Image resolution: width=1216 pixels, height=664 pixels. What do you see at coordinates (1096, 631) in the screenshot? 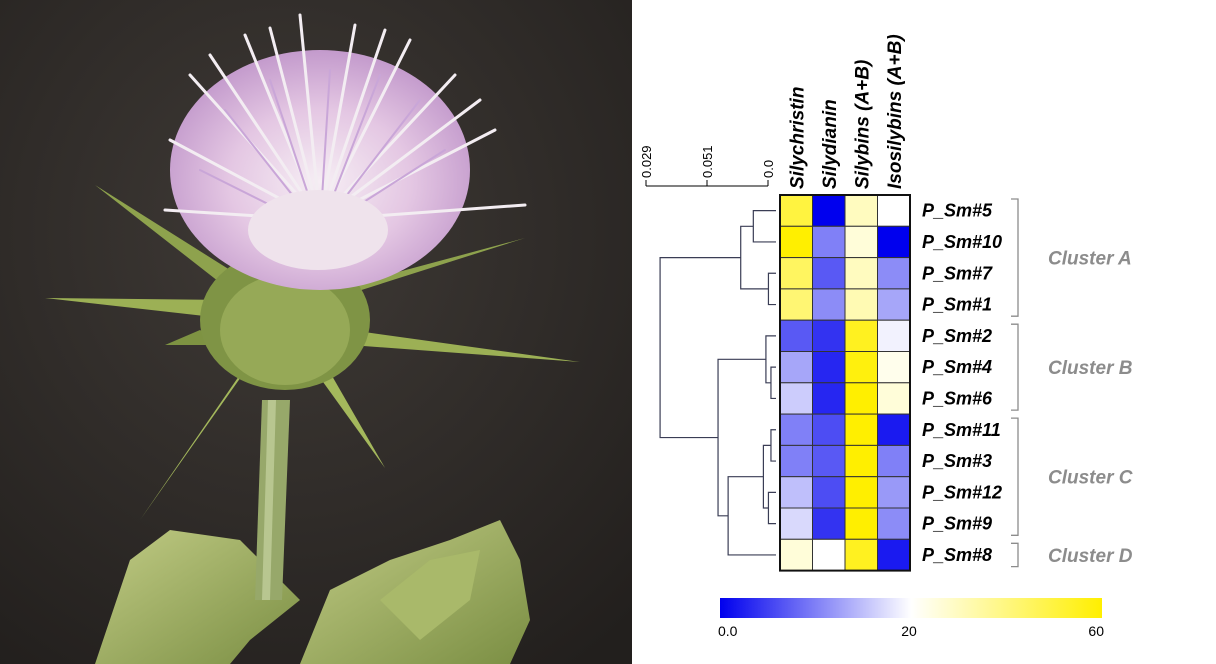
I see `colorbar-tick-label: 60` at bounding box center [1096, 631].